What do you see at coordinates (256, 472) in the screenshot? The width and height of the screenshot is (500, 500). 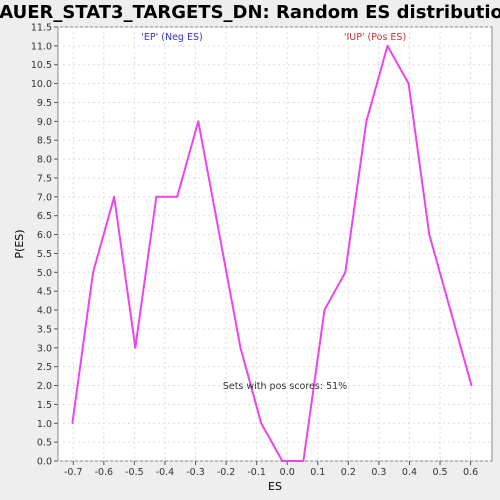 I see `x-tick-label: -0.1` at bounding box center [256, 472].